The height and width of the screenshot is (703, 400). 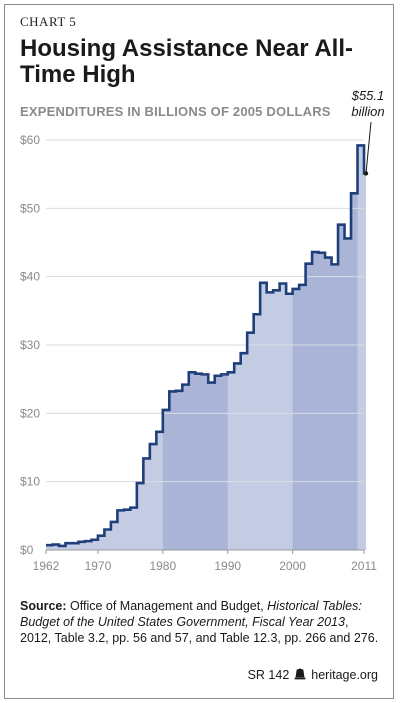 I want to click on y-tick-label-0: $0, so click(x=27, y=550).